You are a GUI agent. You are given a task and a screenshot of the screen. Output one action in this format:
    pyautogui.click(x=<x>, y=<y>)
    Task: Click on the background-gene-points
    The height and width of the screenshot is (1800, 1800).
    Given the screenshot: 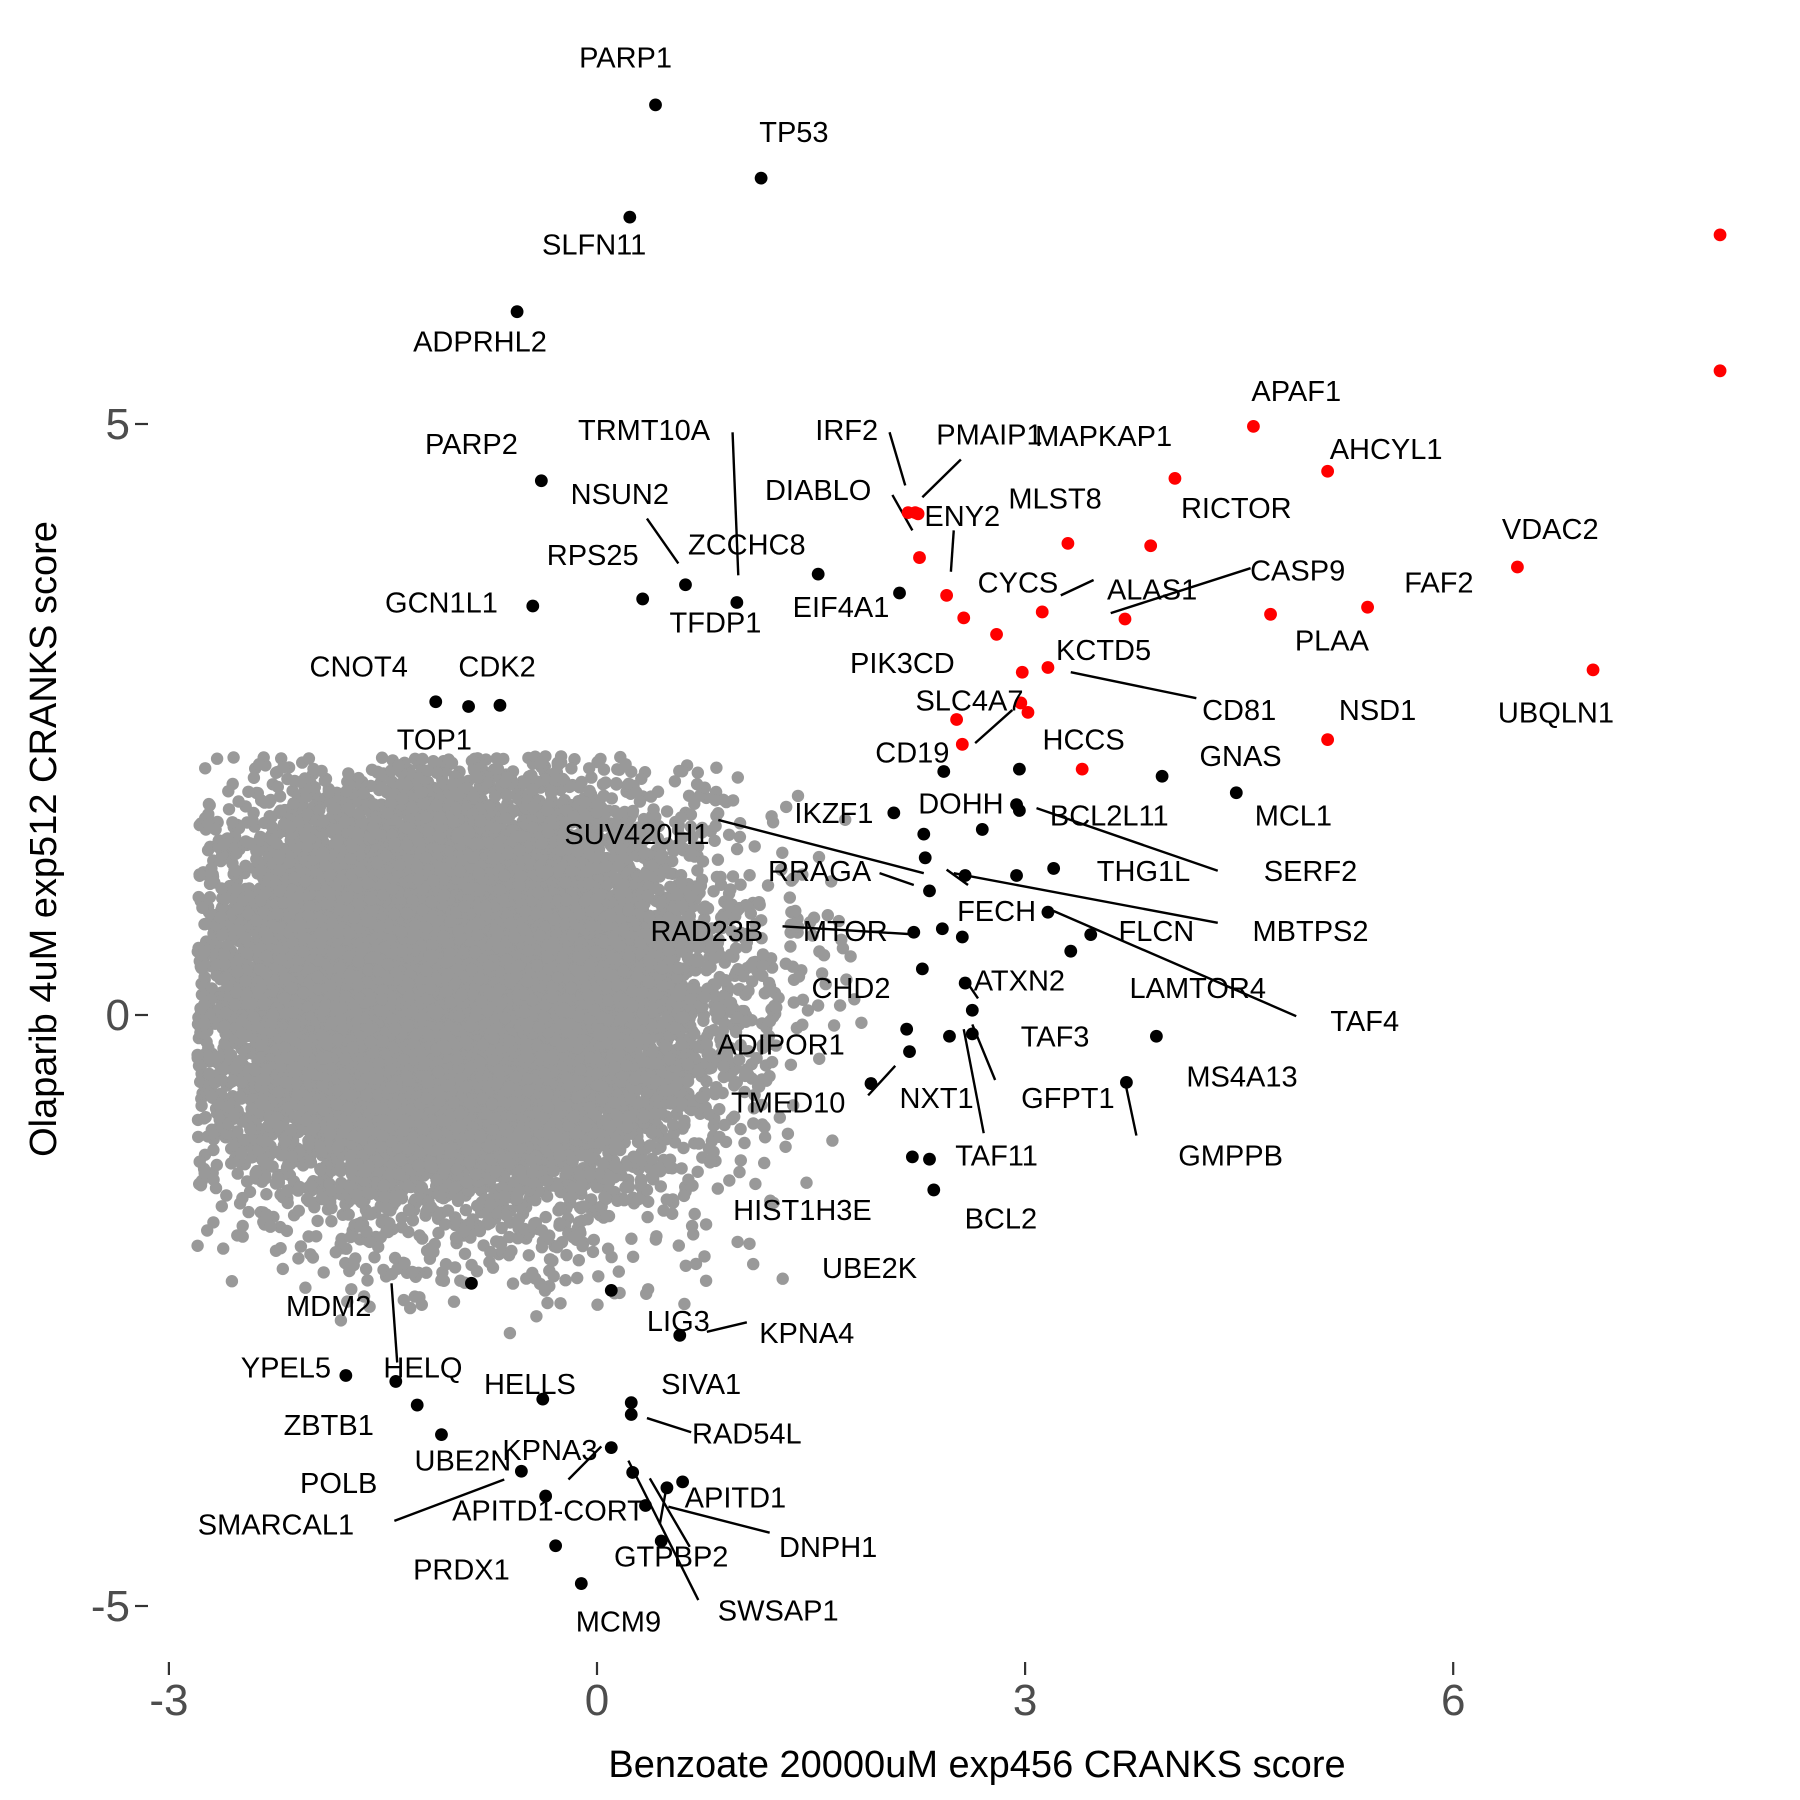 What is the action you would take?
    pyautogui.click(x=529, y=1045)
    